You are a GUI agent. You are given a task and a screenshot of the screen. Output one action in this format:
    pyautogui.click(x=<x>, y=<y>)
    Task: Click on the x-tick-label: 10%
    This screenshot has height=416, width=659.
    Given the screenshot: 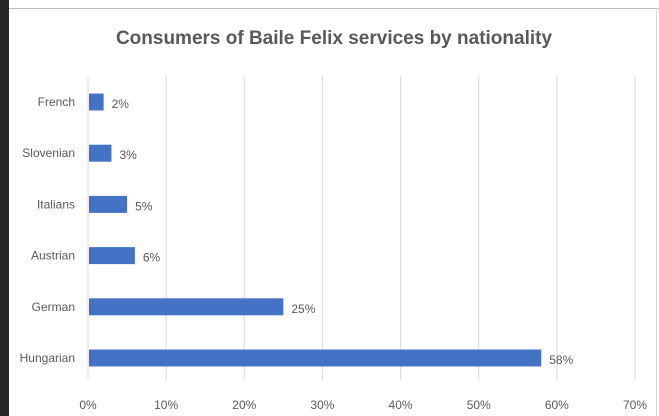 What is the action you would take?
    pyautogui.click(x=166, y=405)
    